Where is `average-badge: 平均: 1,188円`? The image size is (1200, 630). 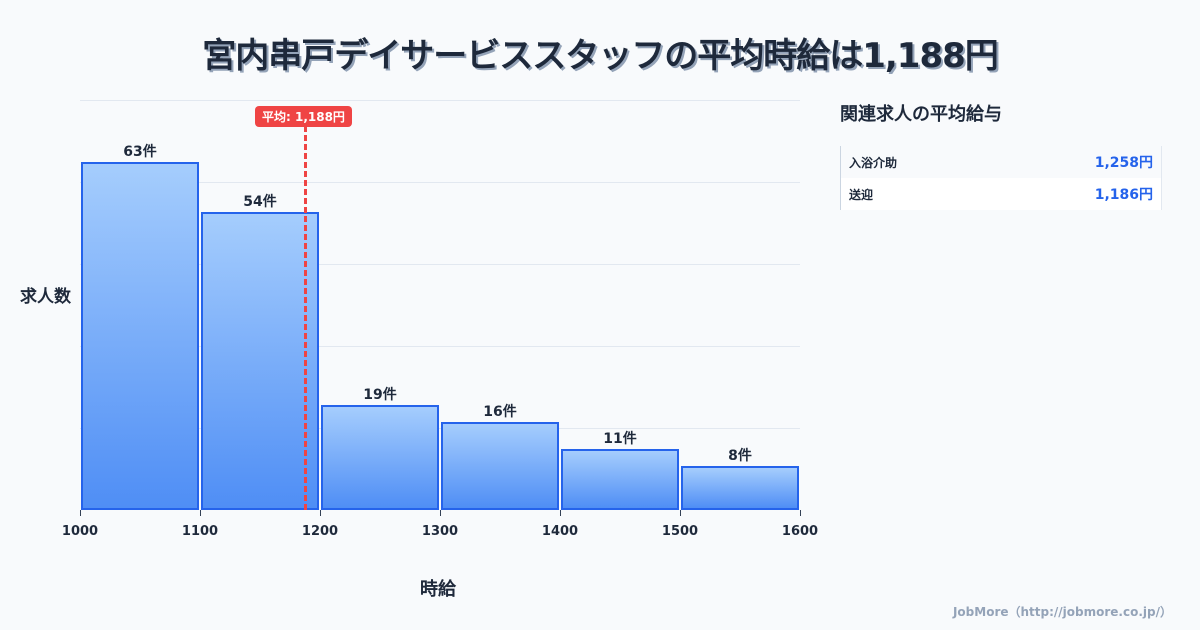 average-badge: 平均: 1,188円 is located at coordinates (303, 116).